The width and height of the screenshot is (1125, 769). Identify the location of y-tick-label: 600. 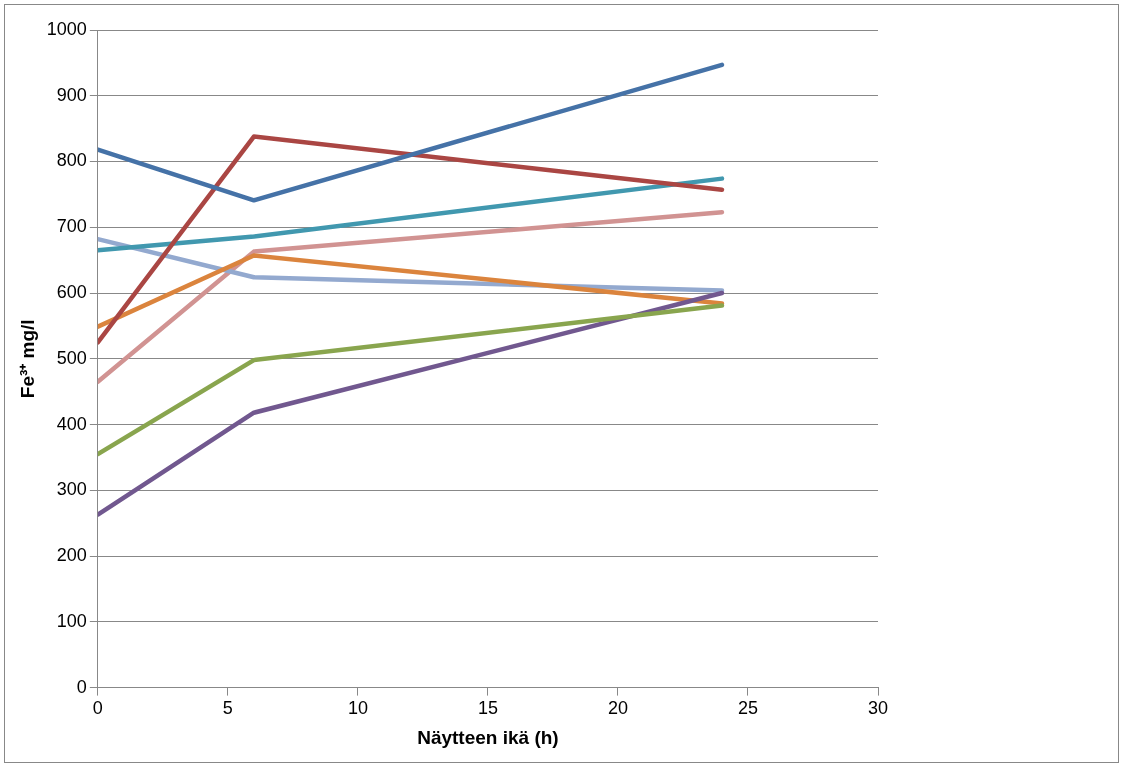
(71, 292).